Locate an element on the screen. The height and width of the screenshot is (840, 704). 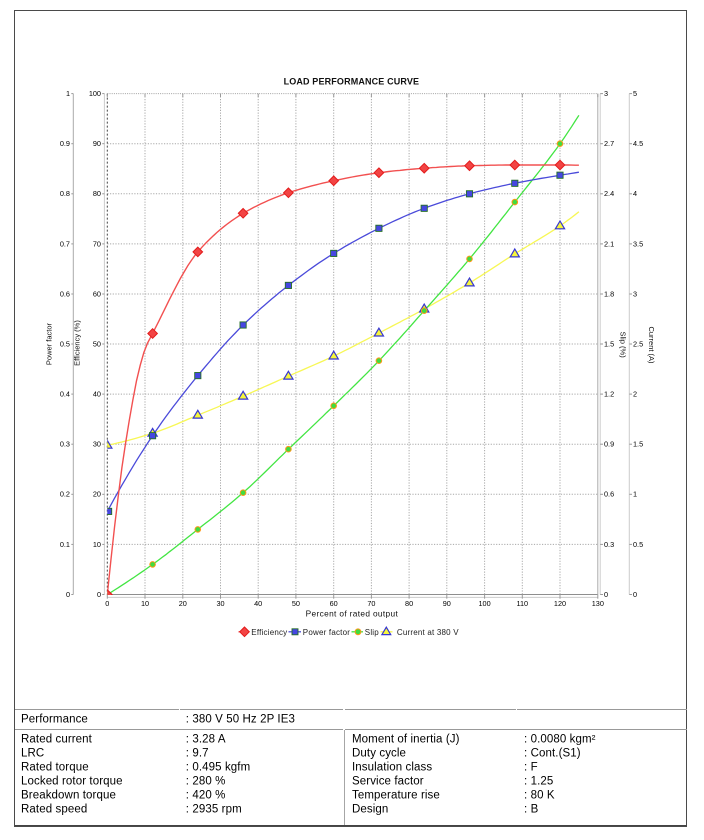
svg-text: 130 is located at coordinates (598, 603).